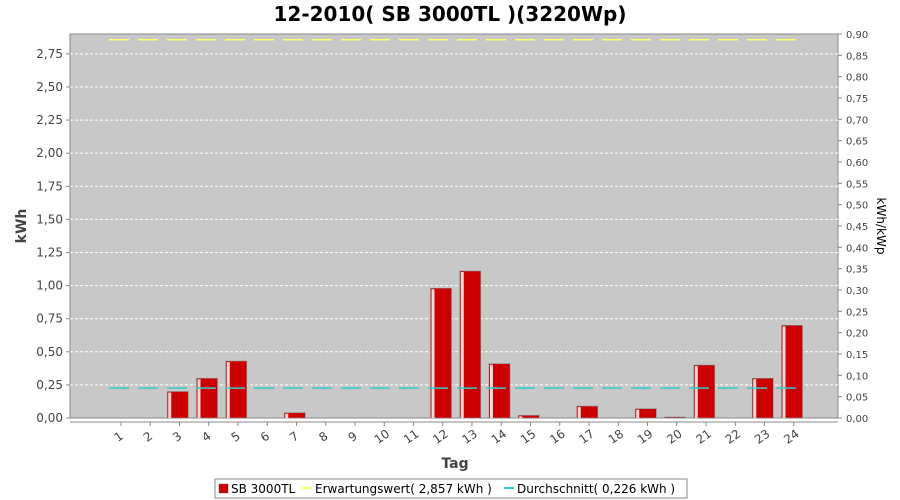 This screenshot has width=900, height=500. I want to click on y-tick-label: 1,25, so click(49, 252).